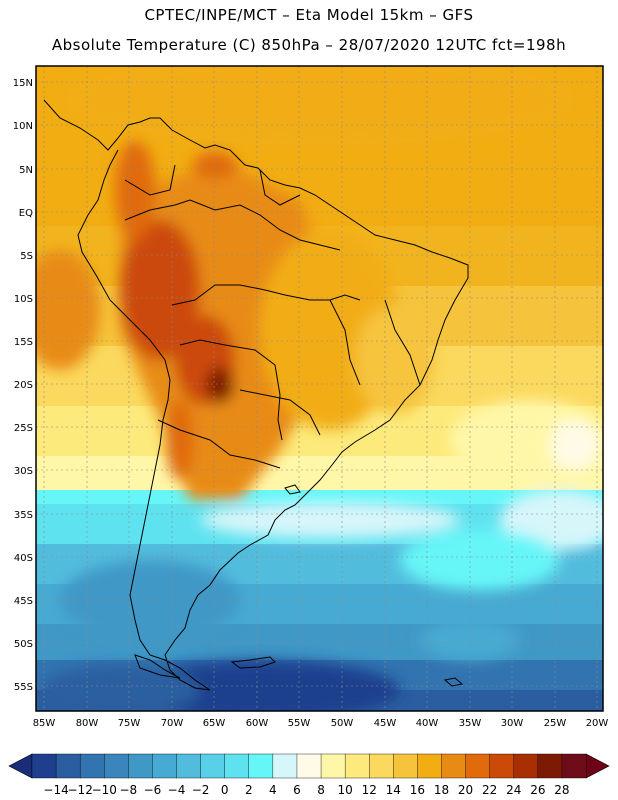 The image size is (618, 800). What do you see at coordinates (23, 428) in the screenshot?
I see `lat-label: 25S` at bounding box center [23, 428].